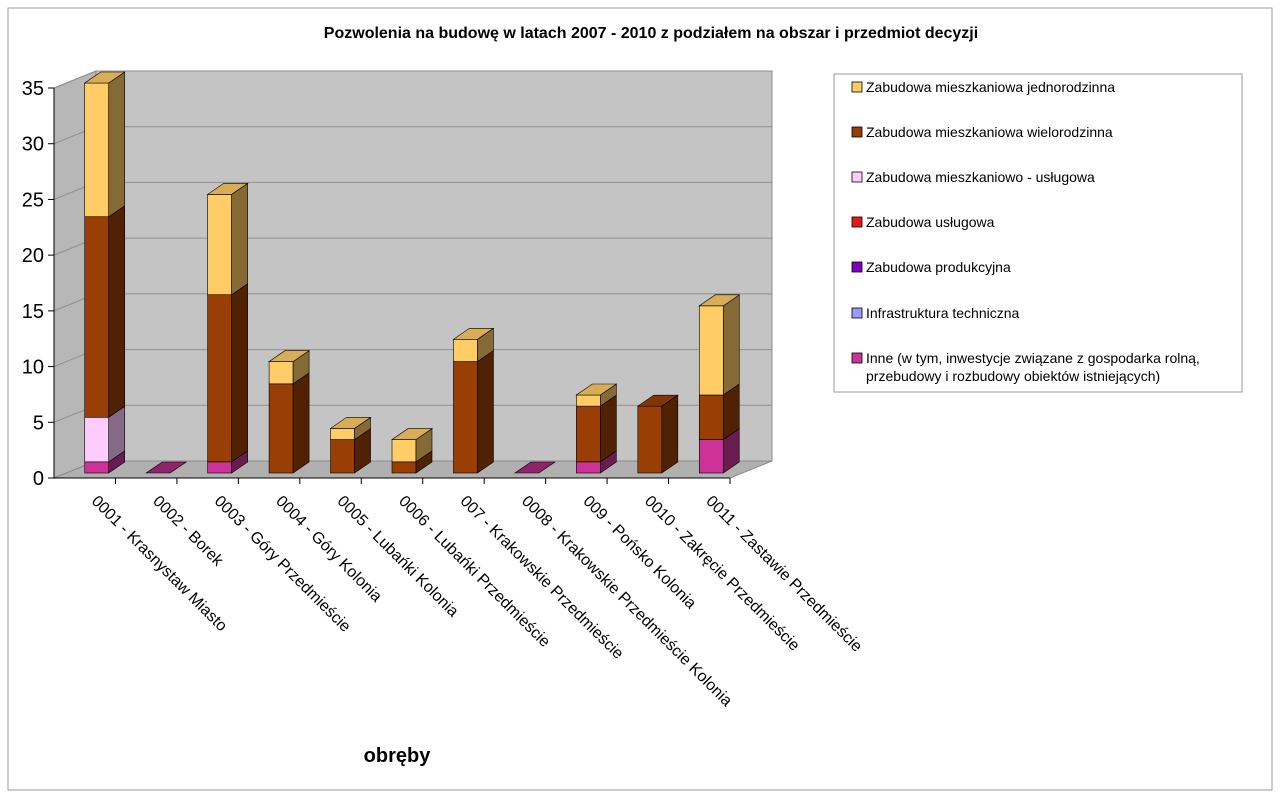  What do you see at coordinates (989, 132) in the screenshot?
I see `legend-label-zabudowa-mieszkaniowa-wielorodzinna: Zabudowa mieszkaniowa wielorodzinna` at bounding box center [989, 132].